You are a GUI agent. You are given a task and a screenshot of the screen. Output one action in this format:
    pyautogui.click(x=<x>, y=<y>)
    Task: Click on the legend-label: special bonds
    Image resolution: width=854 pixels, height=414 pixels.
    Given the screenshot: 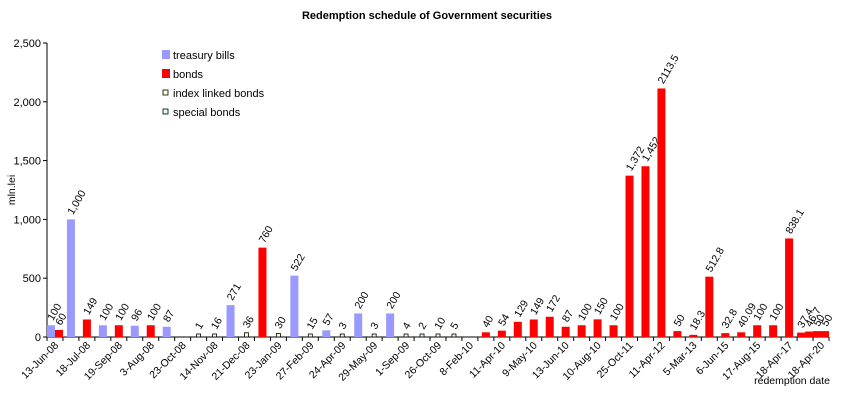 What is the action you would take?
    pyautogui.click(x=207, y=113)
    